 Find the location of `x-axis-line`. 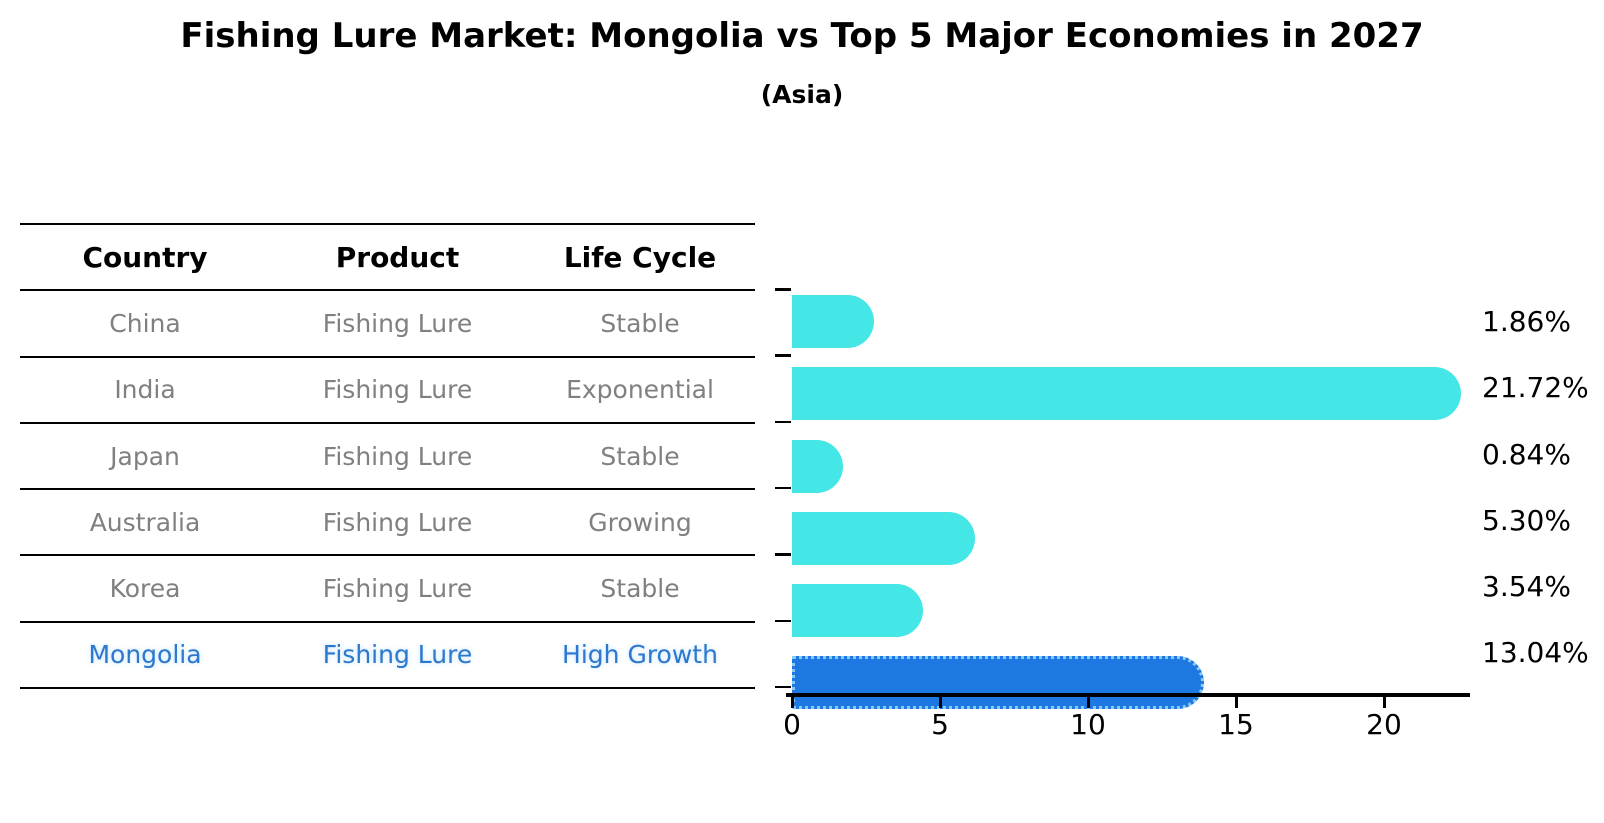

x-axis-line is located at coordinates (1128, 695).